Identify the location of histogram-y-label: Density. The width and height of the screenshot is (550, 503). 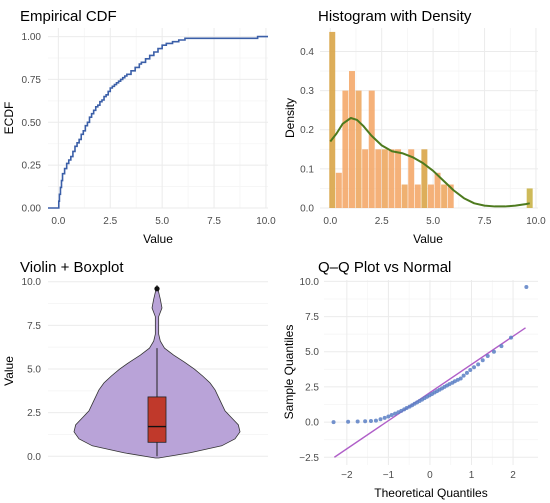
(290, 118).